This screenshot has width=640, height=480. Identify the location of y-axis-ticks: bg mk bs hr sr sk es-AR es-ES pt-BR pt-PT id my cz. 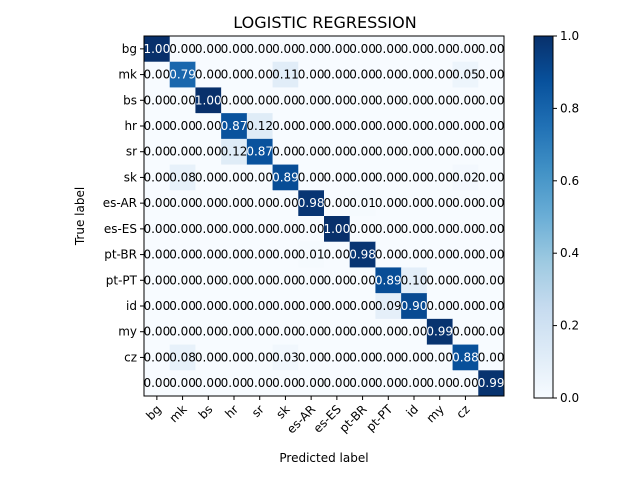
(123, 203).